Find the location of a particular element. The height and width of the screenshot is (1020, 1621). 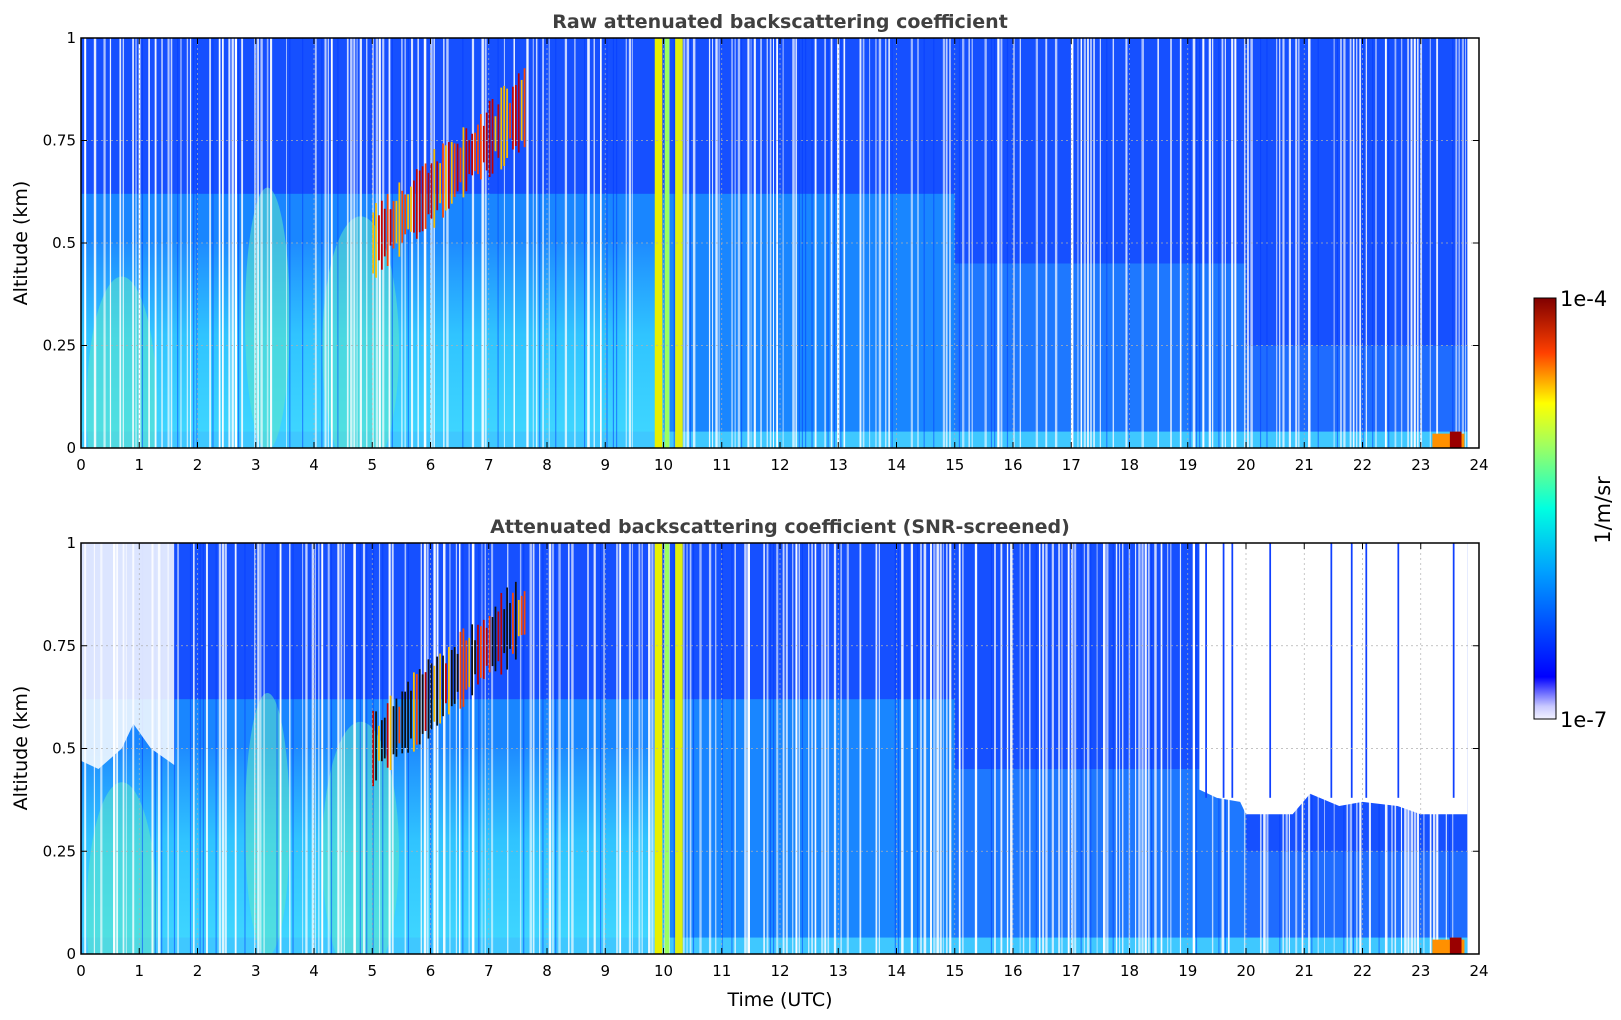

x-tick-label: 1 is located at coordinates (139, 971).